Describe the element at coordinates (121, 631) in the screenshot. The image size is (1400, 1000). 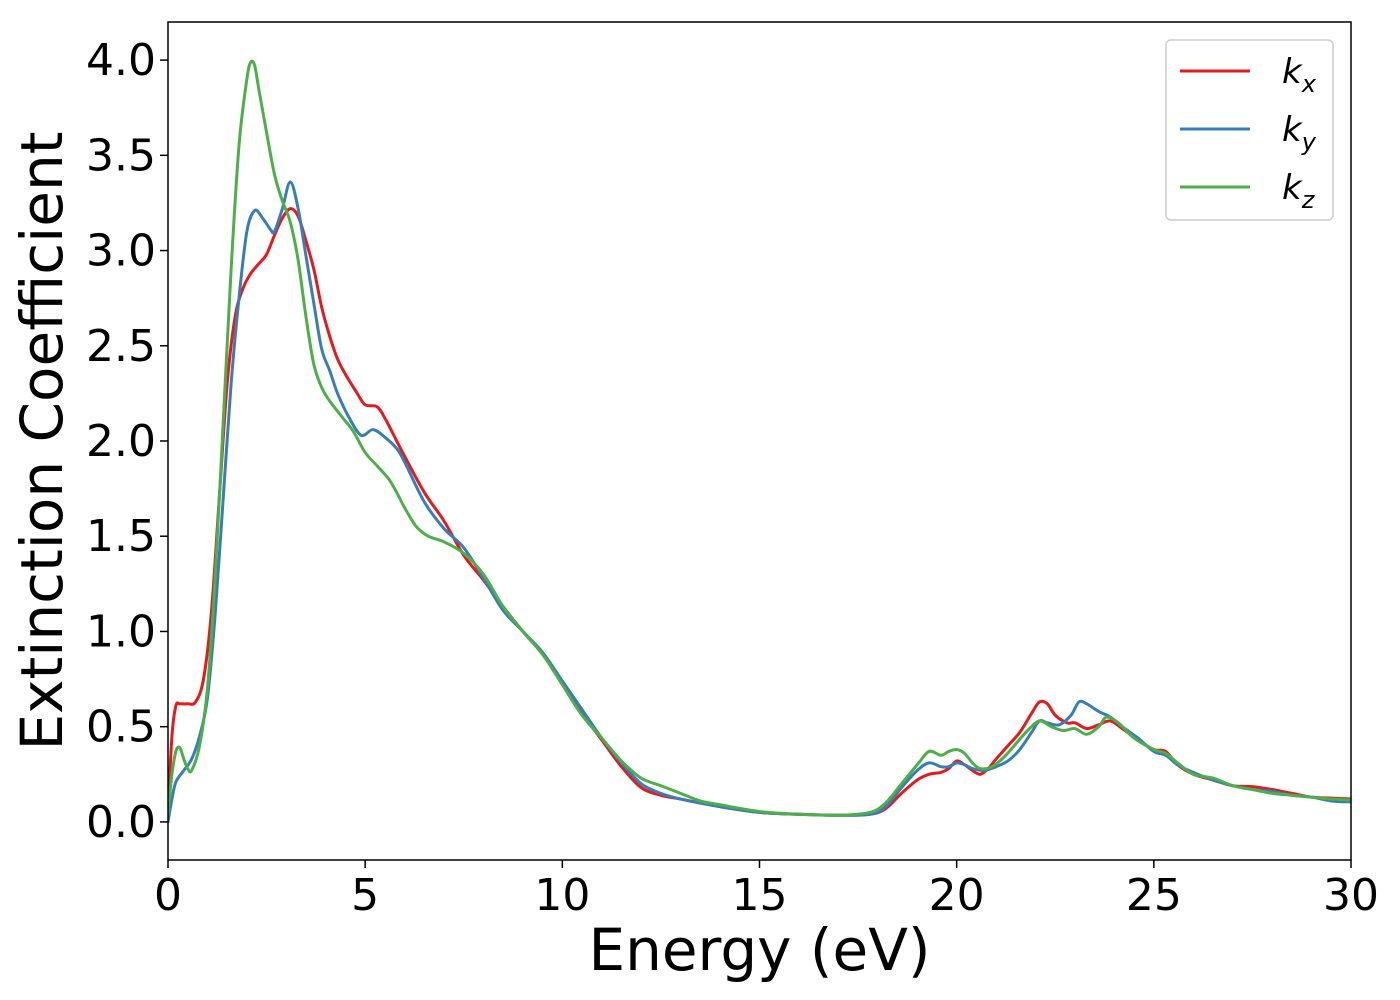
I see `y-tick-label: 1.0` at that location.